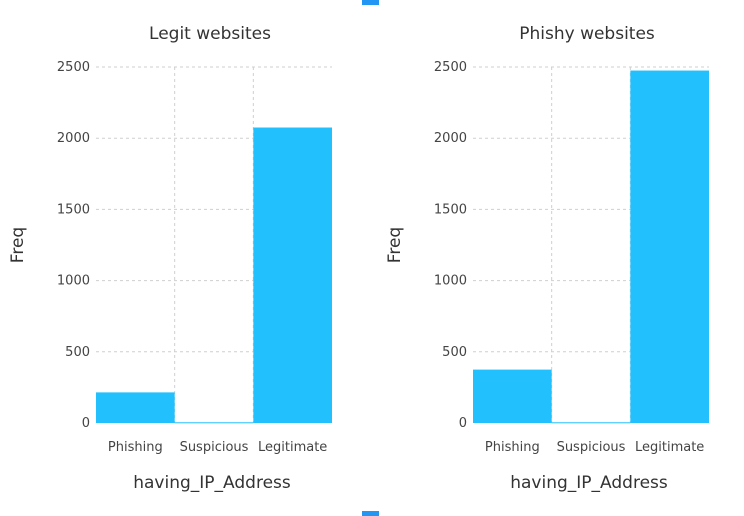  What do you see at coordinates (587, 34) in the screenshot?
I see `chart-title: Phishy websites` at bounding box center [587, 34].